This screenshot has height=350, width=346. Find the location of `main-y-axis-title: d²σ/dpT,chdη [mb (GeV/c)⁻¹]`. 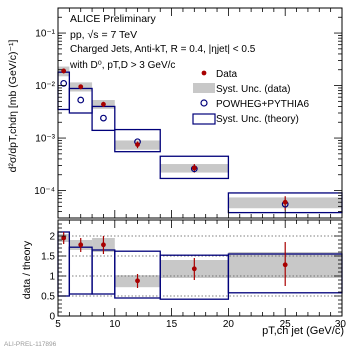

main-y-axis-title: d²σ/dpT,chdη [mb (GeV/c)⁻¹] is located at coordinates (13, 106).